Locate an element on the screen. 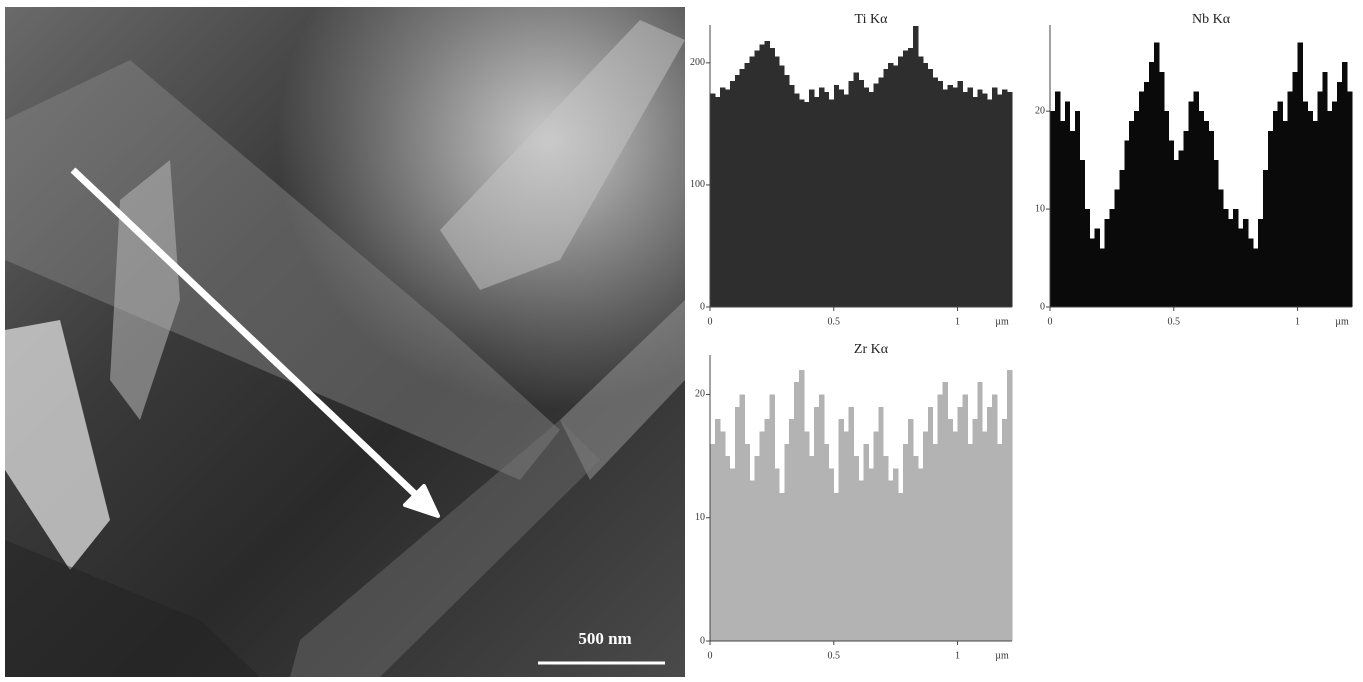 The width and height of the screenshot is (1363, 682). y-tick-label: 10 is located at coordinates (1040, 208).